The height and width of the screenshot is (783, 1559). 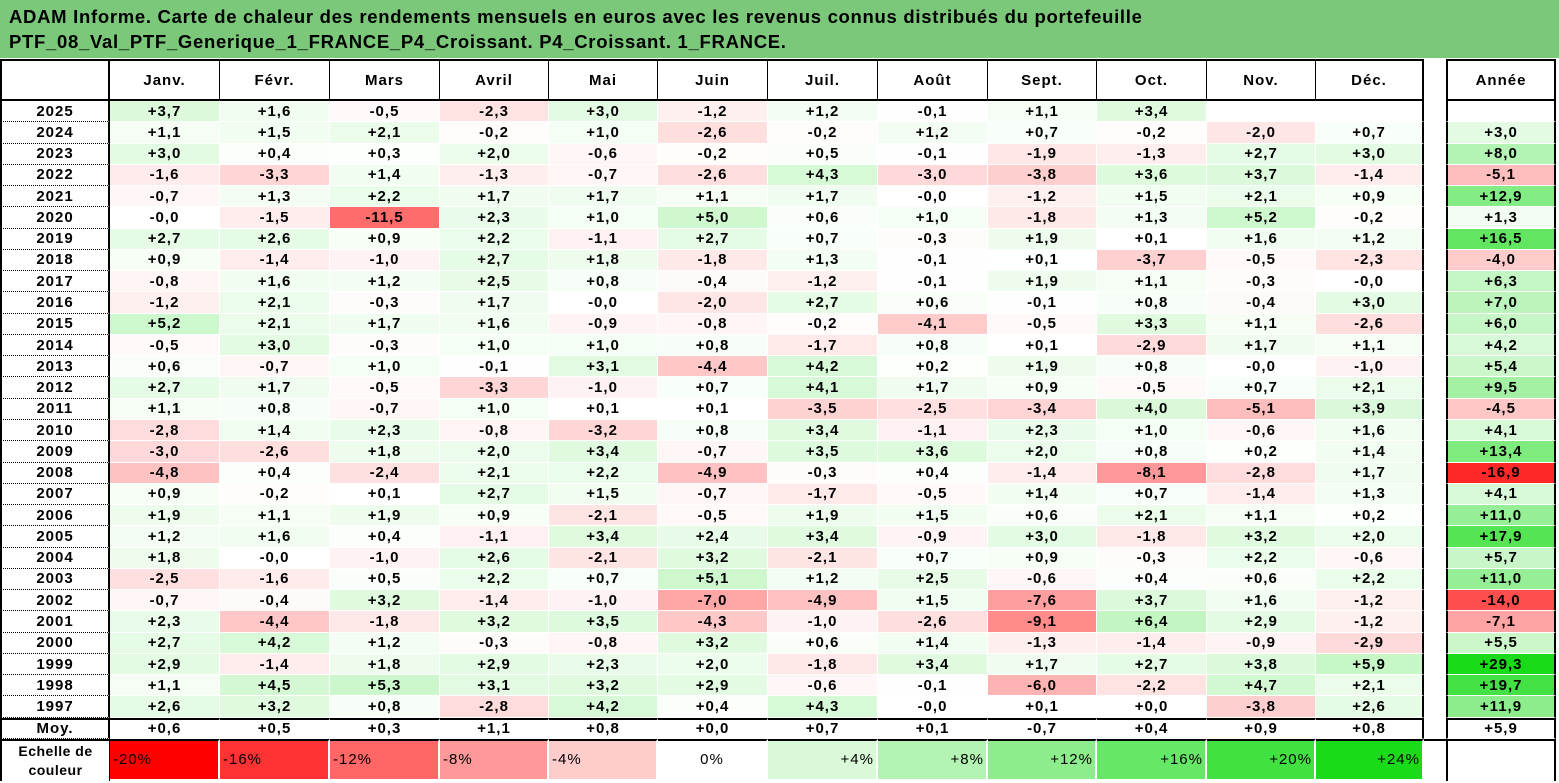 I want to click on heatmap-cell: +1,5, so click(x=933, y=516).